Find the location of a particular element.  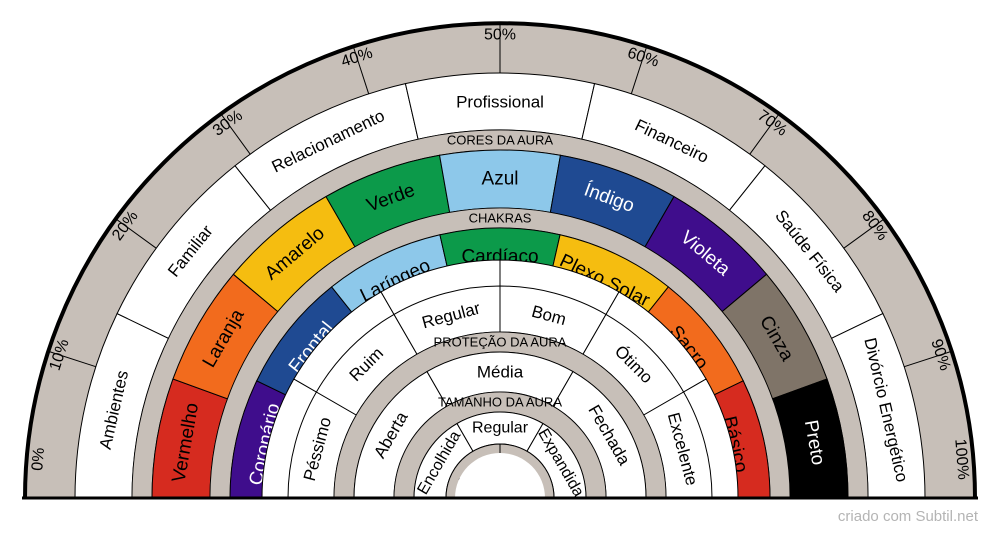

protecao-aura-title: PROTEÇÃO DA AURA is located at coordinates (500, 342).